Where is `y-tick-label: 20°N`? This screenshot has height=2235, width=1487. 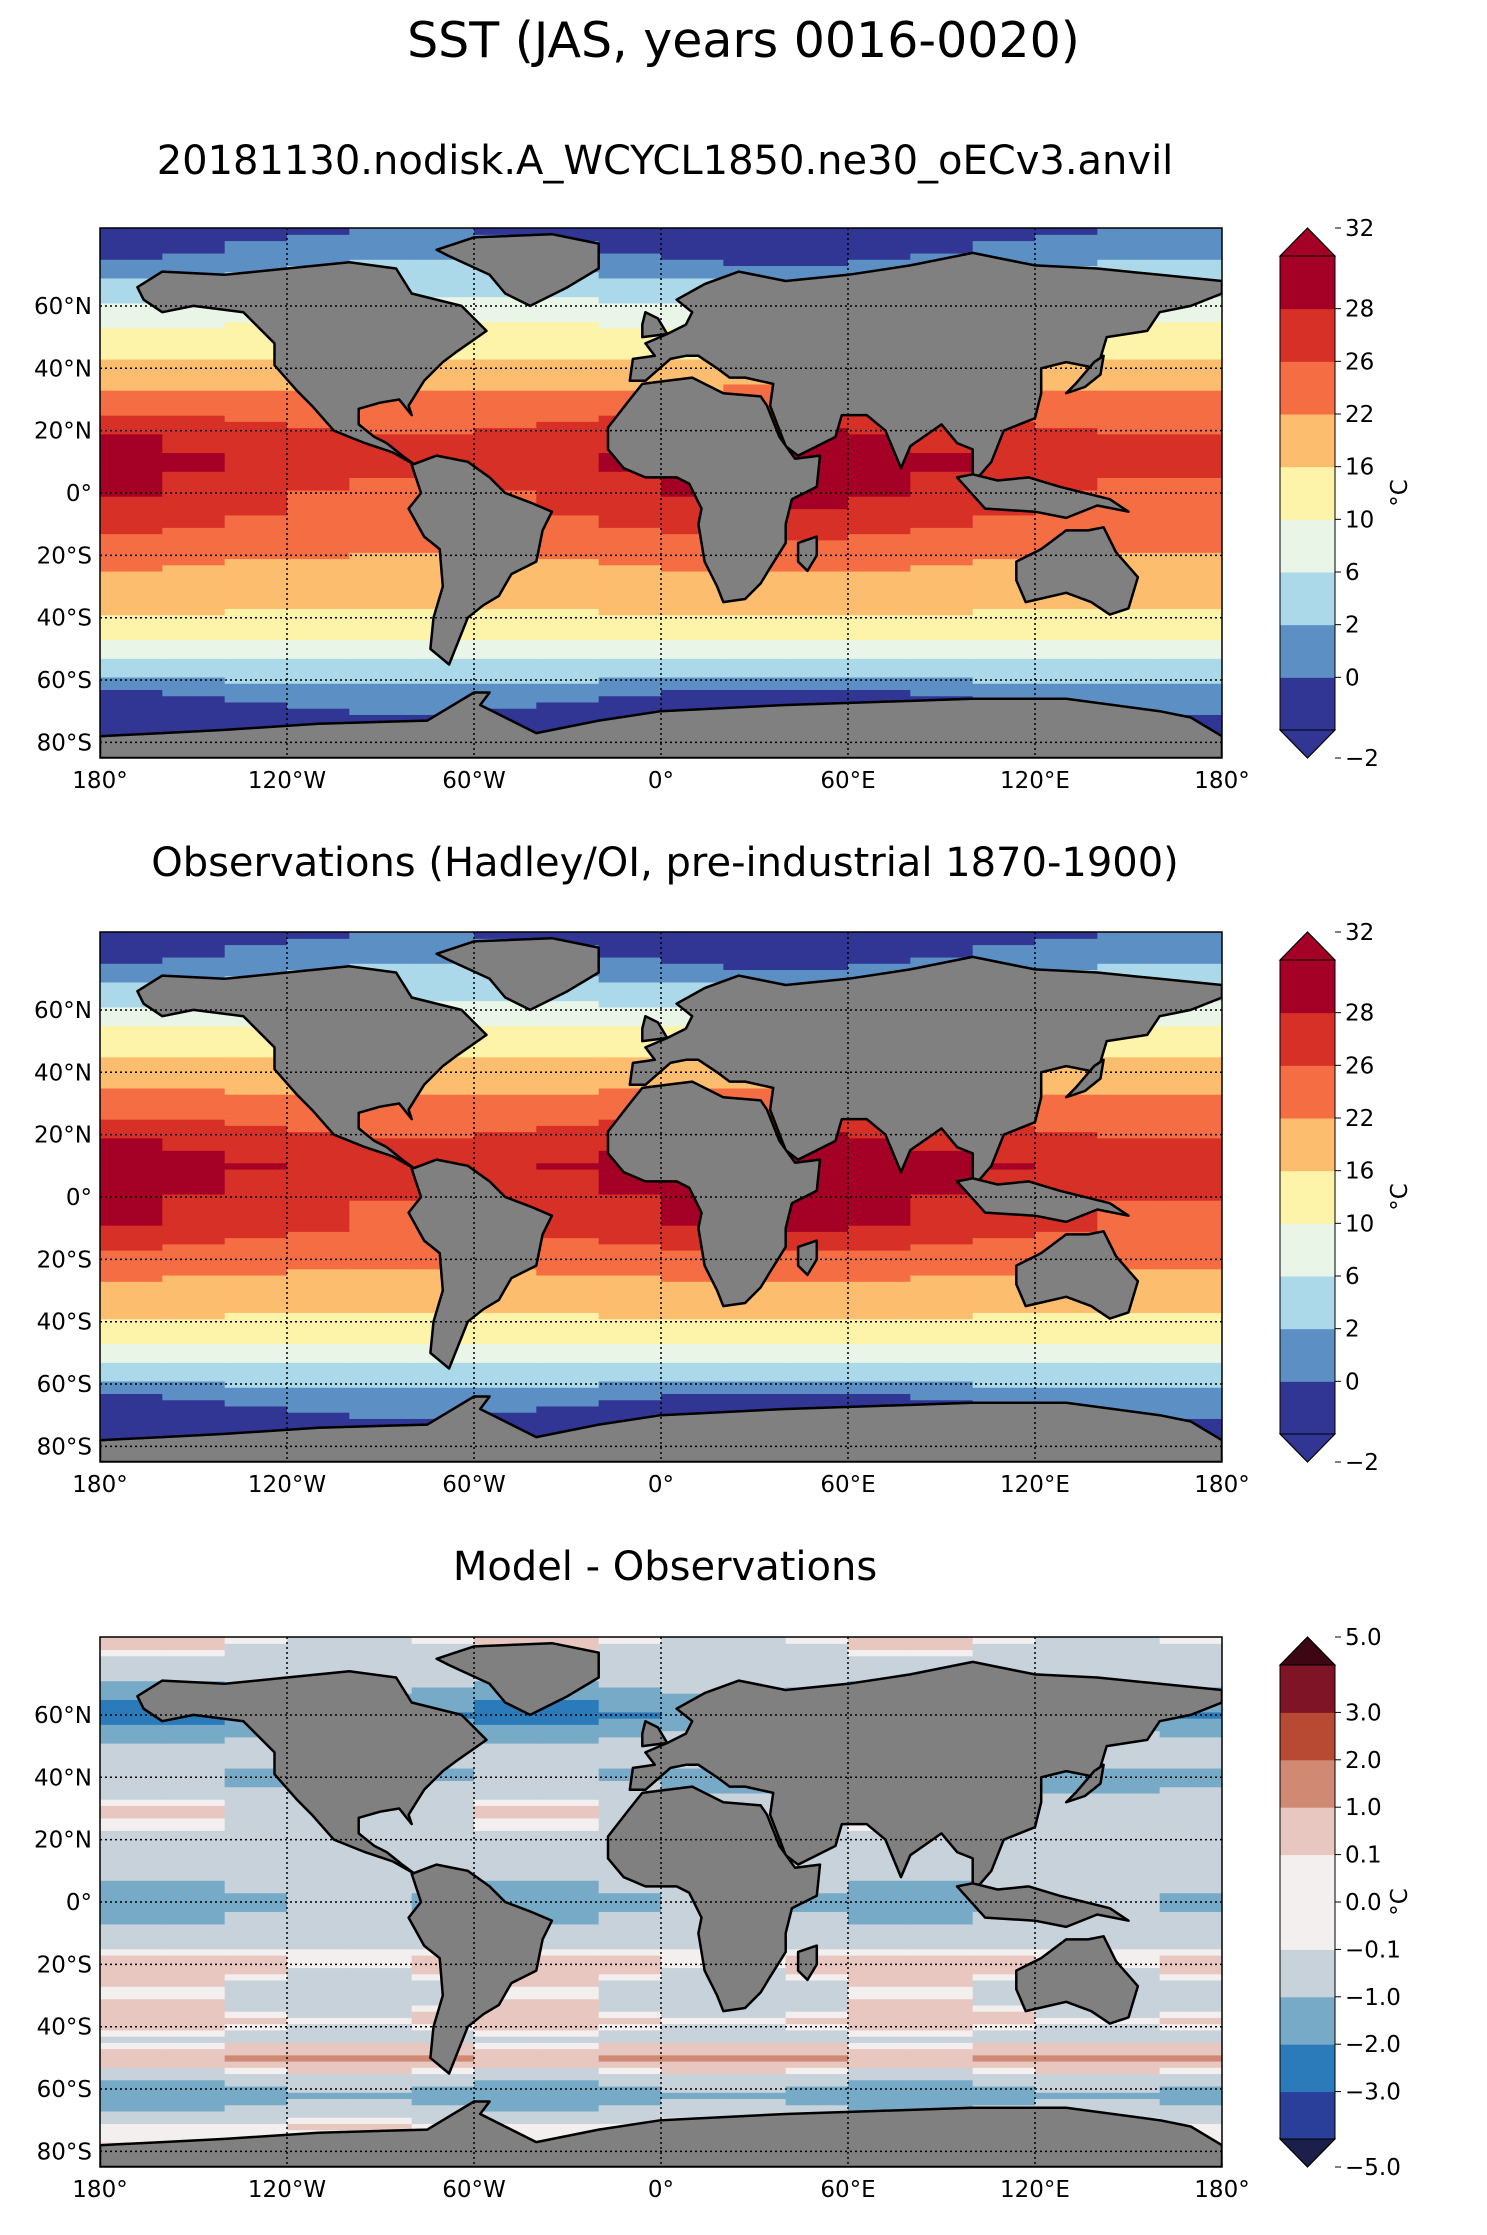 y-tick-label: 20°N is located at coordinates (63, 1136).